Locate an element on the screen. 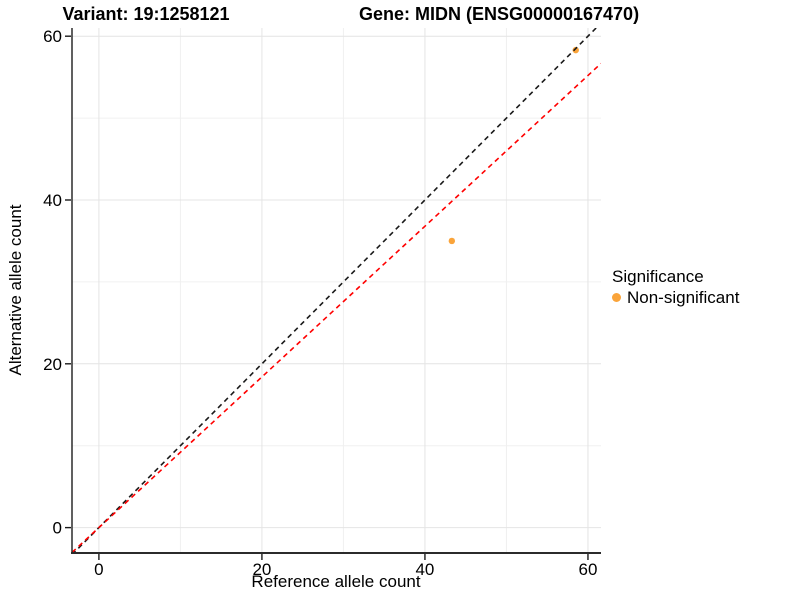  y-axis-title: Alternative allele count is located at coordinates (15, 290).